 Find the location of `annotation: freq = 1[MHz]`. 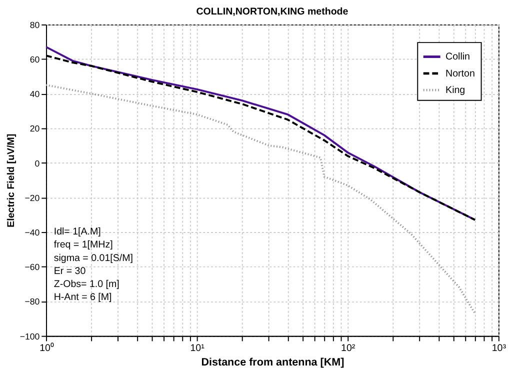

annotation: freq = 1[MHz] is located at coordinates (84, 245).